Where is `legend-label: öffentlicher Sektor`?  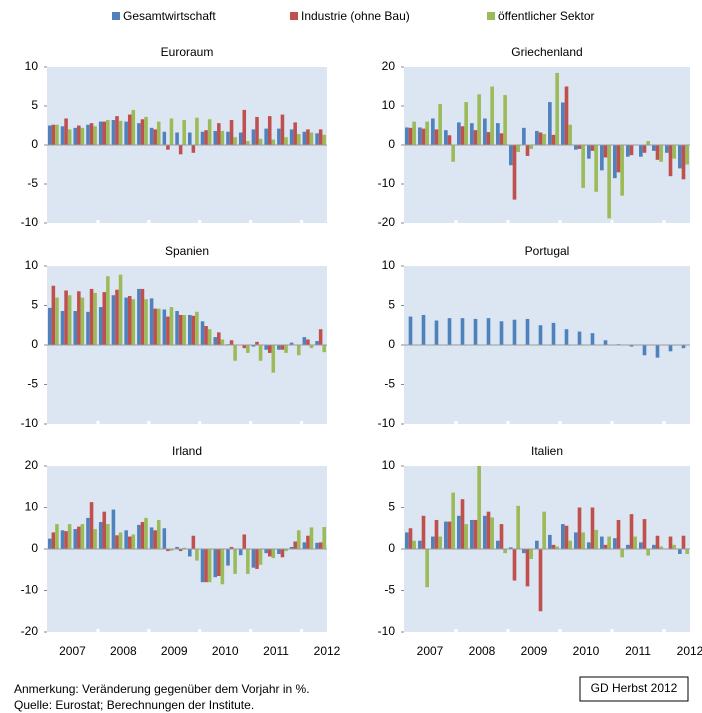
legend-label: öffentlicher Sektor is located at coordinates (546, 16).